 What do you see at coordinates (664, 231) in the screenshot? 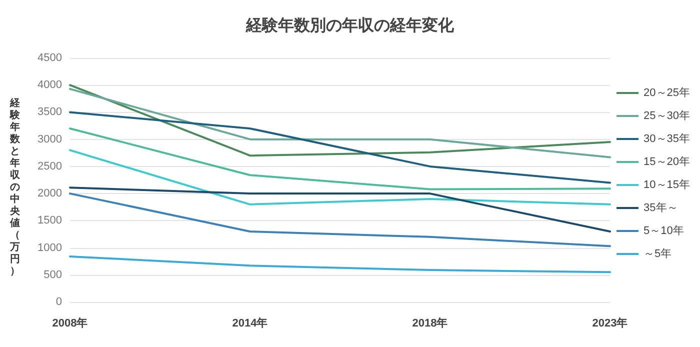
I see `legend-label: 5～10年` at bounding box center [664, 231].